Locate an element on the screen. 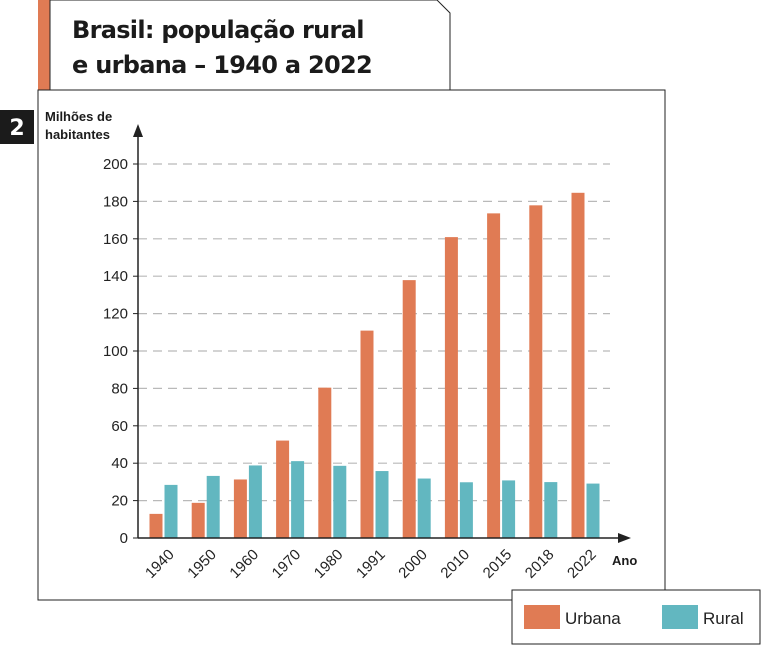 The image size is (761, 645). bar-rural-1970 is located at coordinates (298, 499).